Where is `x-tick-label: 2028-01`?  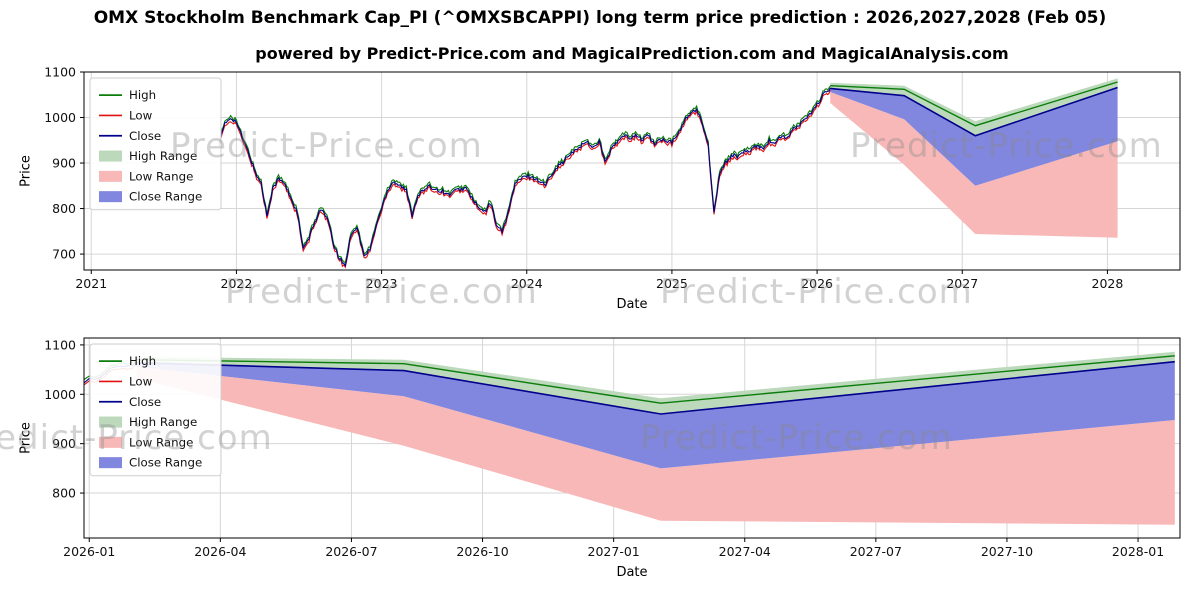 x-tick-label: 2028-01 is located at coordinates (1138, 551).